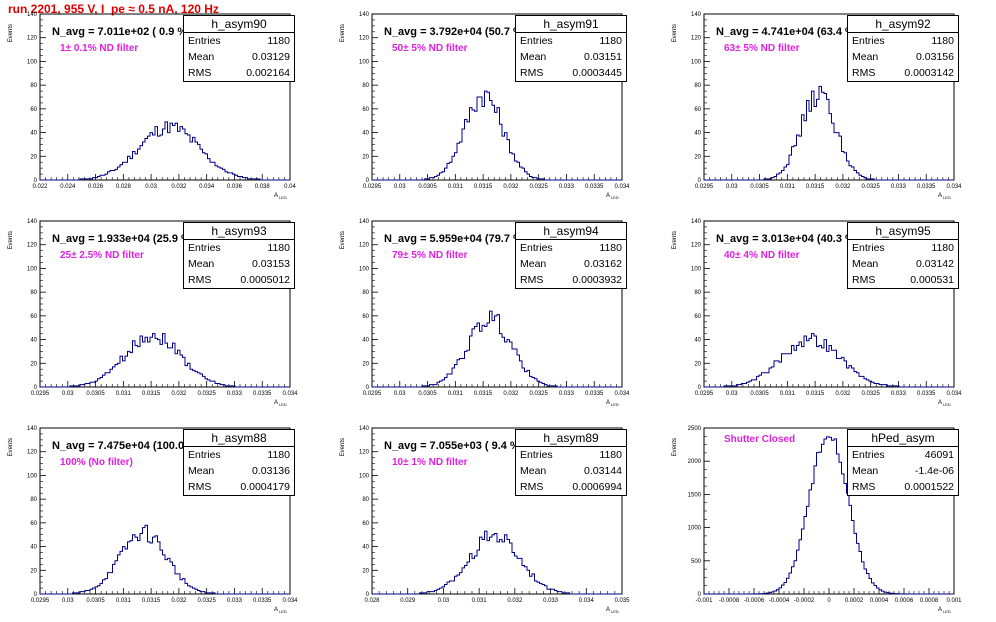 This screenshot has height=622, width=996. I want to click on stats-row-mean: Mean 0.03162, so click(571, 264).